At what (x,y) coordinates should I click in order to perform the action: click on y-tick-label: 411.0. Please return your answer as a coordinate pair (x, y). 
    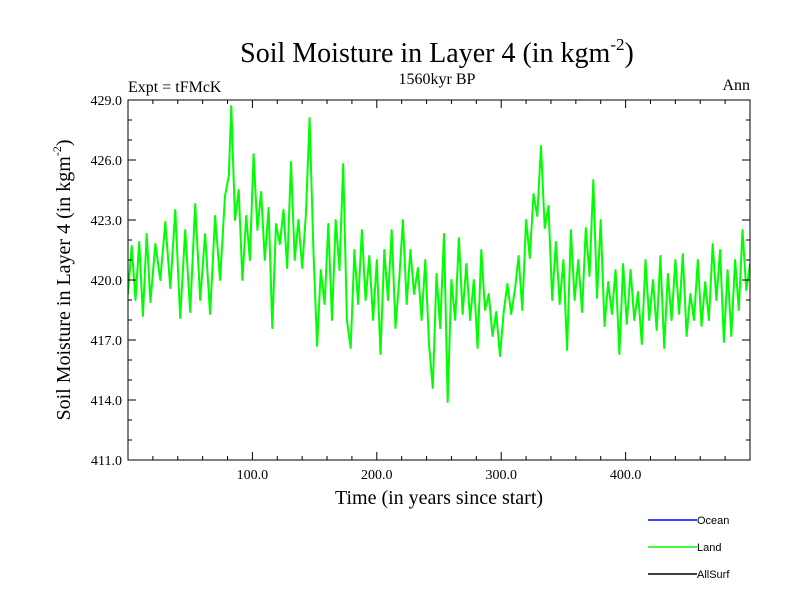
    Looking at the image, I should click on (106, 461).